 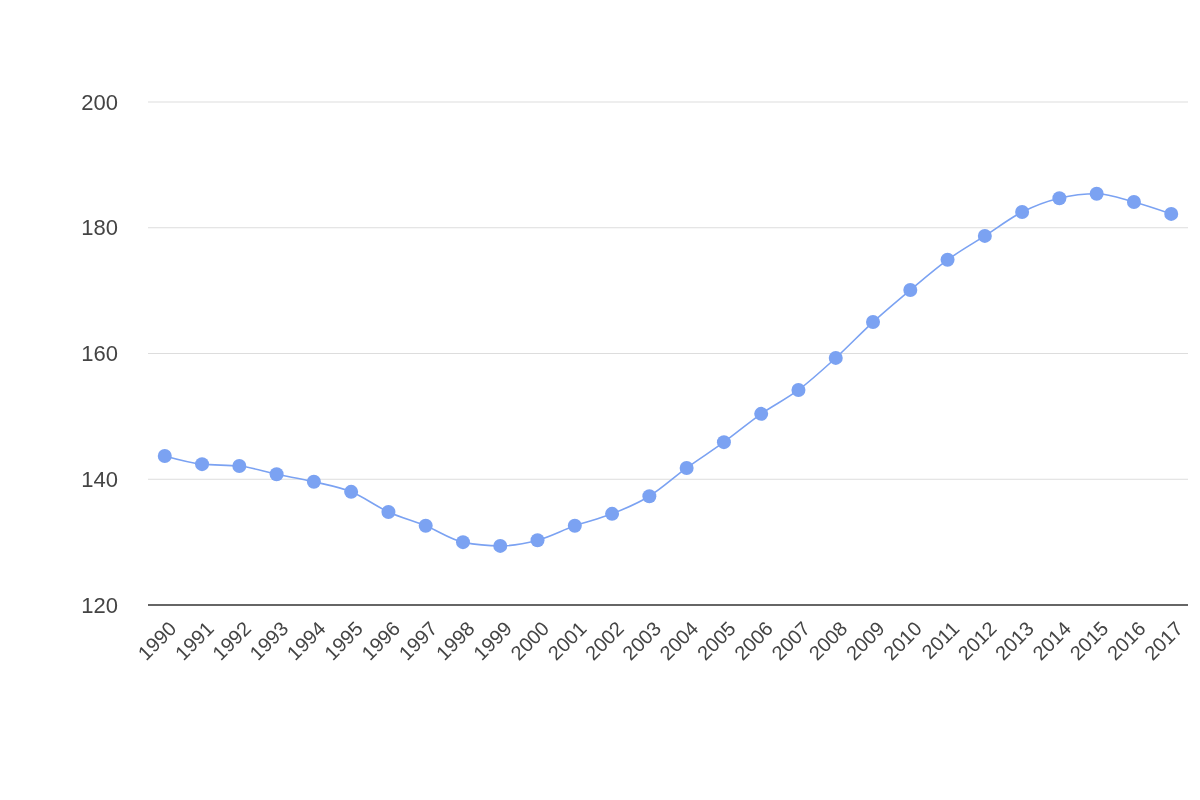 I want to click on y-tick-label: 120, so click(x=99, y=605).